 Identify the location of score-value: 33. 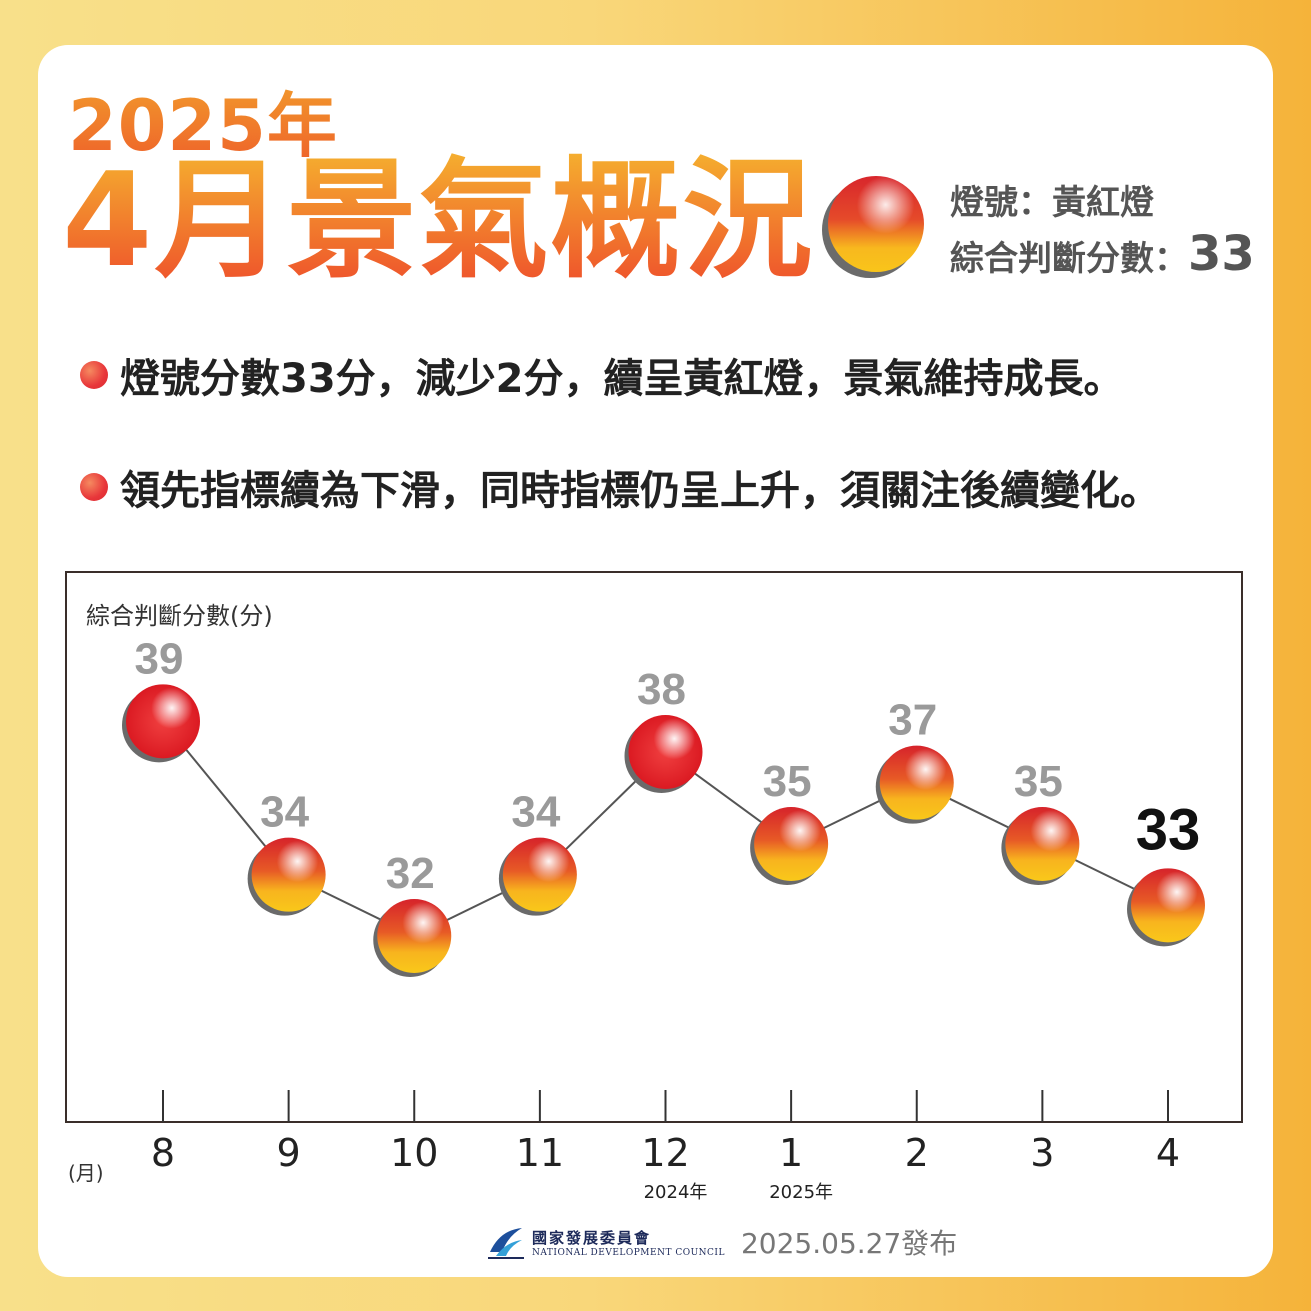
(1221, 254).